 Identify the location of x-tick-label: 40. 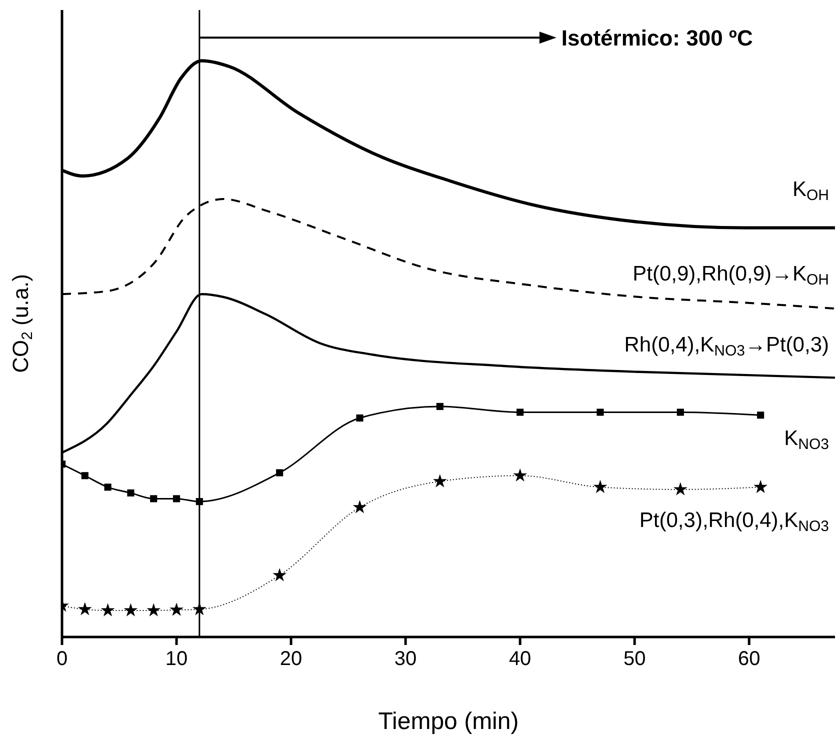
(520, 659).